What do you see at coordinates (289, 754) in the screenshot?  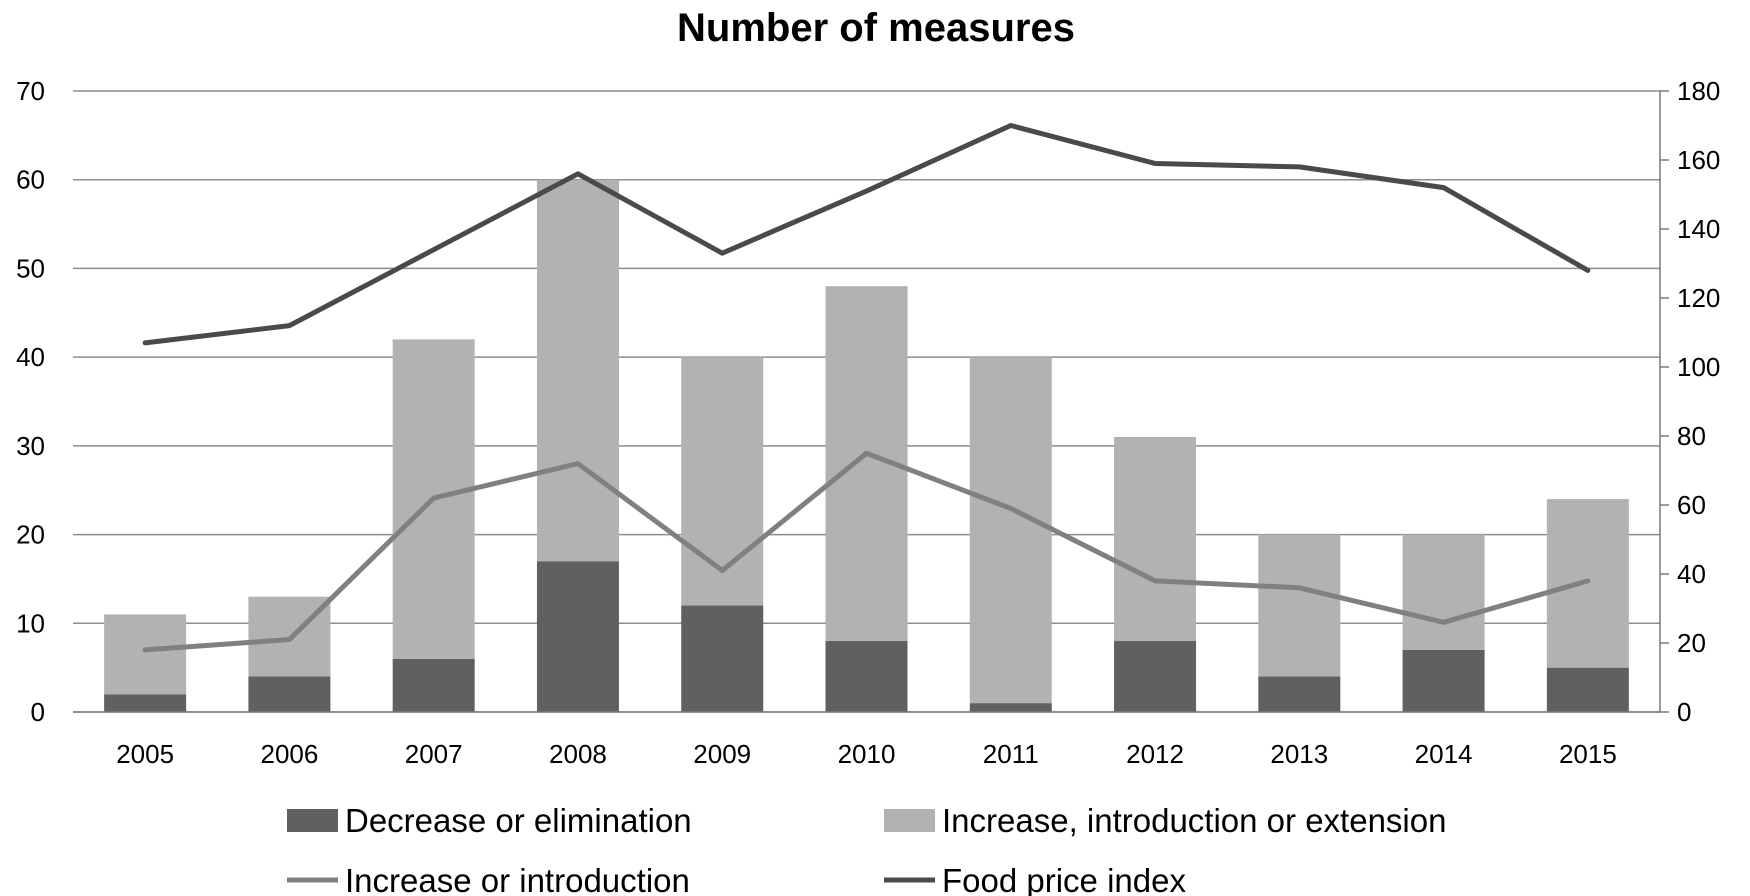 I see `x-tick-label: 2006` at bounding box center [289, 754].